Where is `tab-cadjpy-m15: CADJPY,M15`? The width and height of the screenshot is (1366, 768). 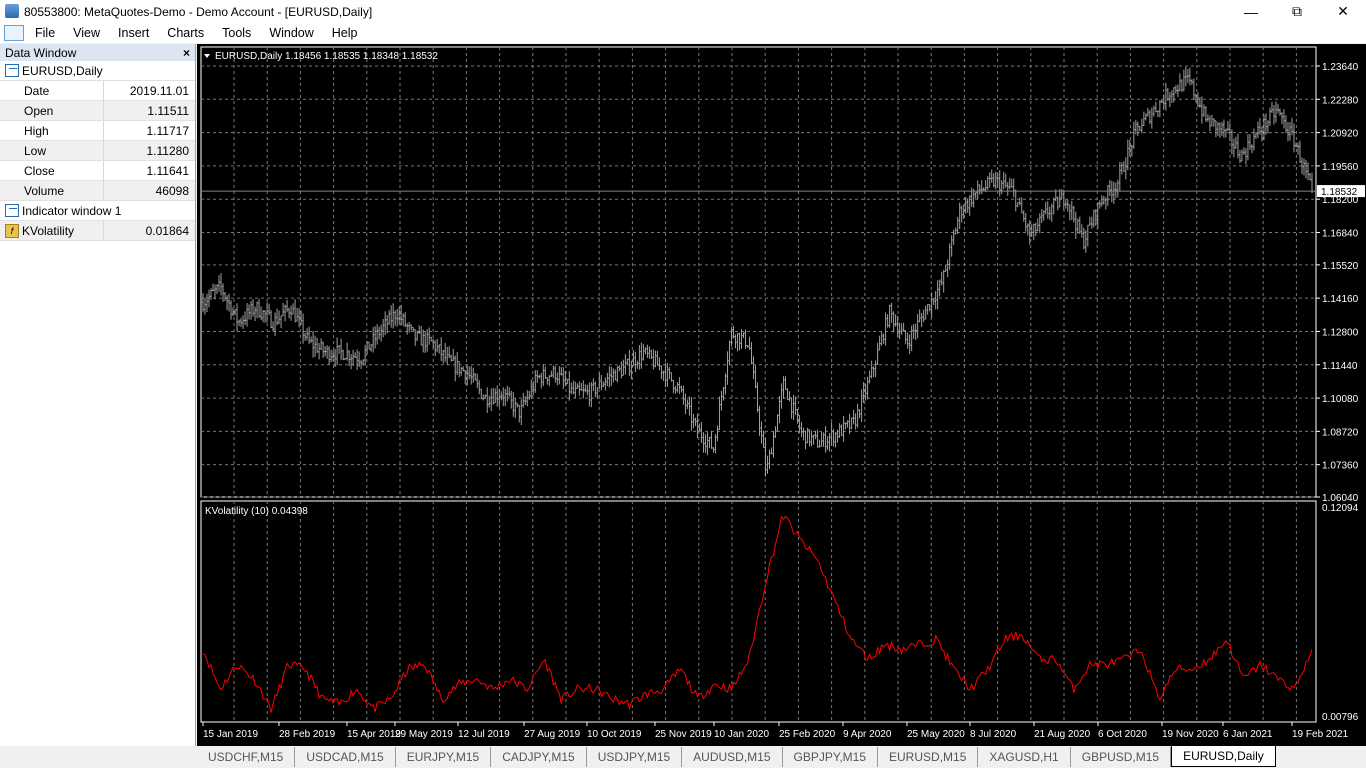 tab-cadjpy-m15: CADJPY,M15 is located at coordinates (539, 757).